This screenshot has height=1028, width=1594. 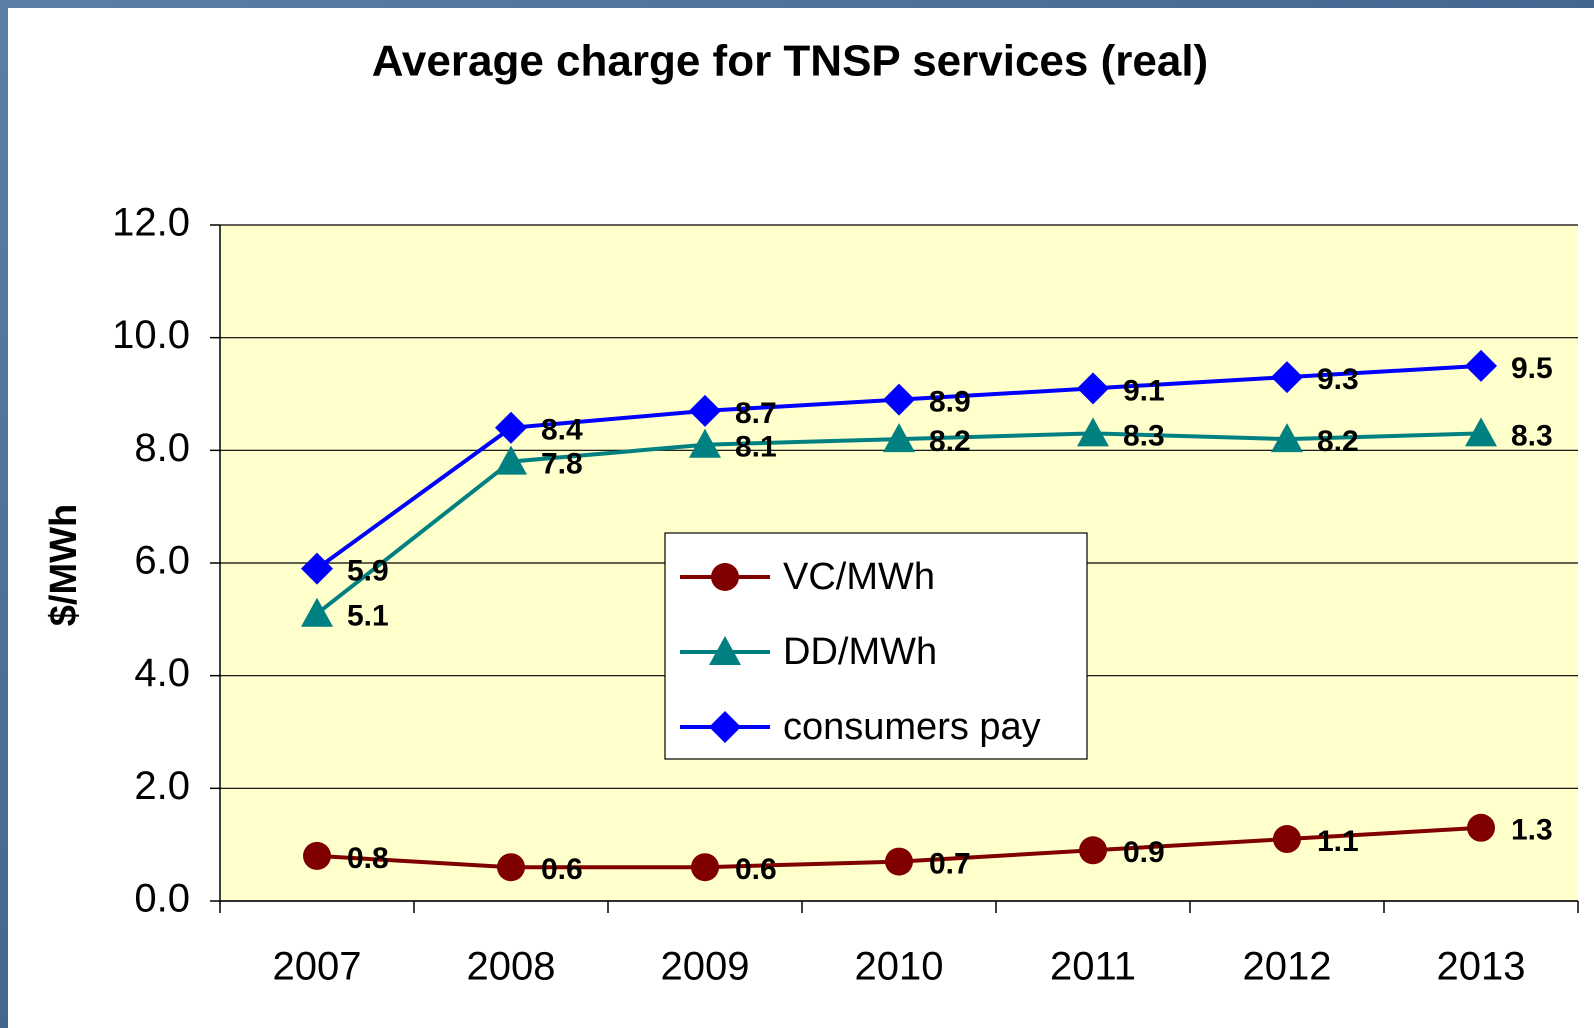 I want to click on x-tick-label: 2011, so click(x=1093, y=967).